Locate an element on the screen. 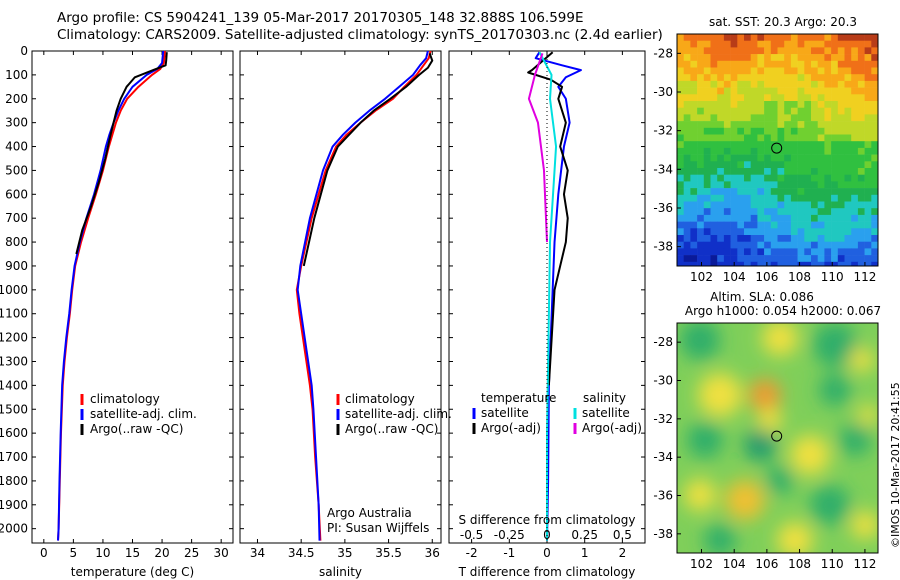 This screenshot has width=900, height=580. sst-field is located at coordinates (777, 150).